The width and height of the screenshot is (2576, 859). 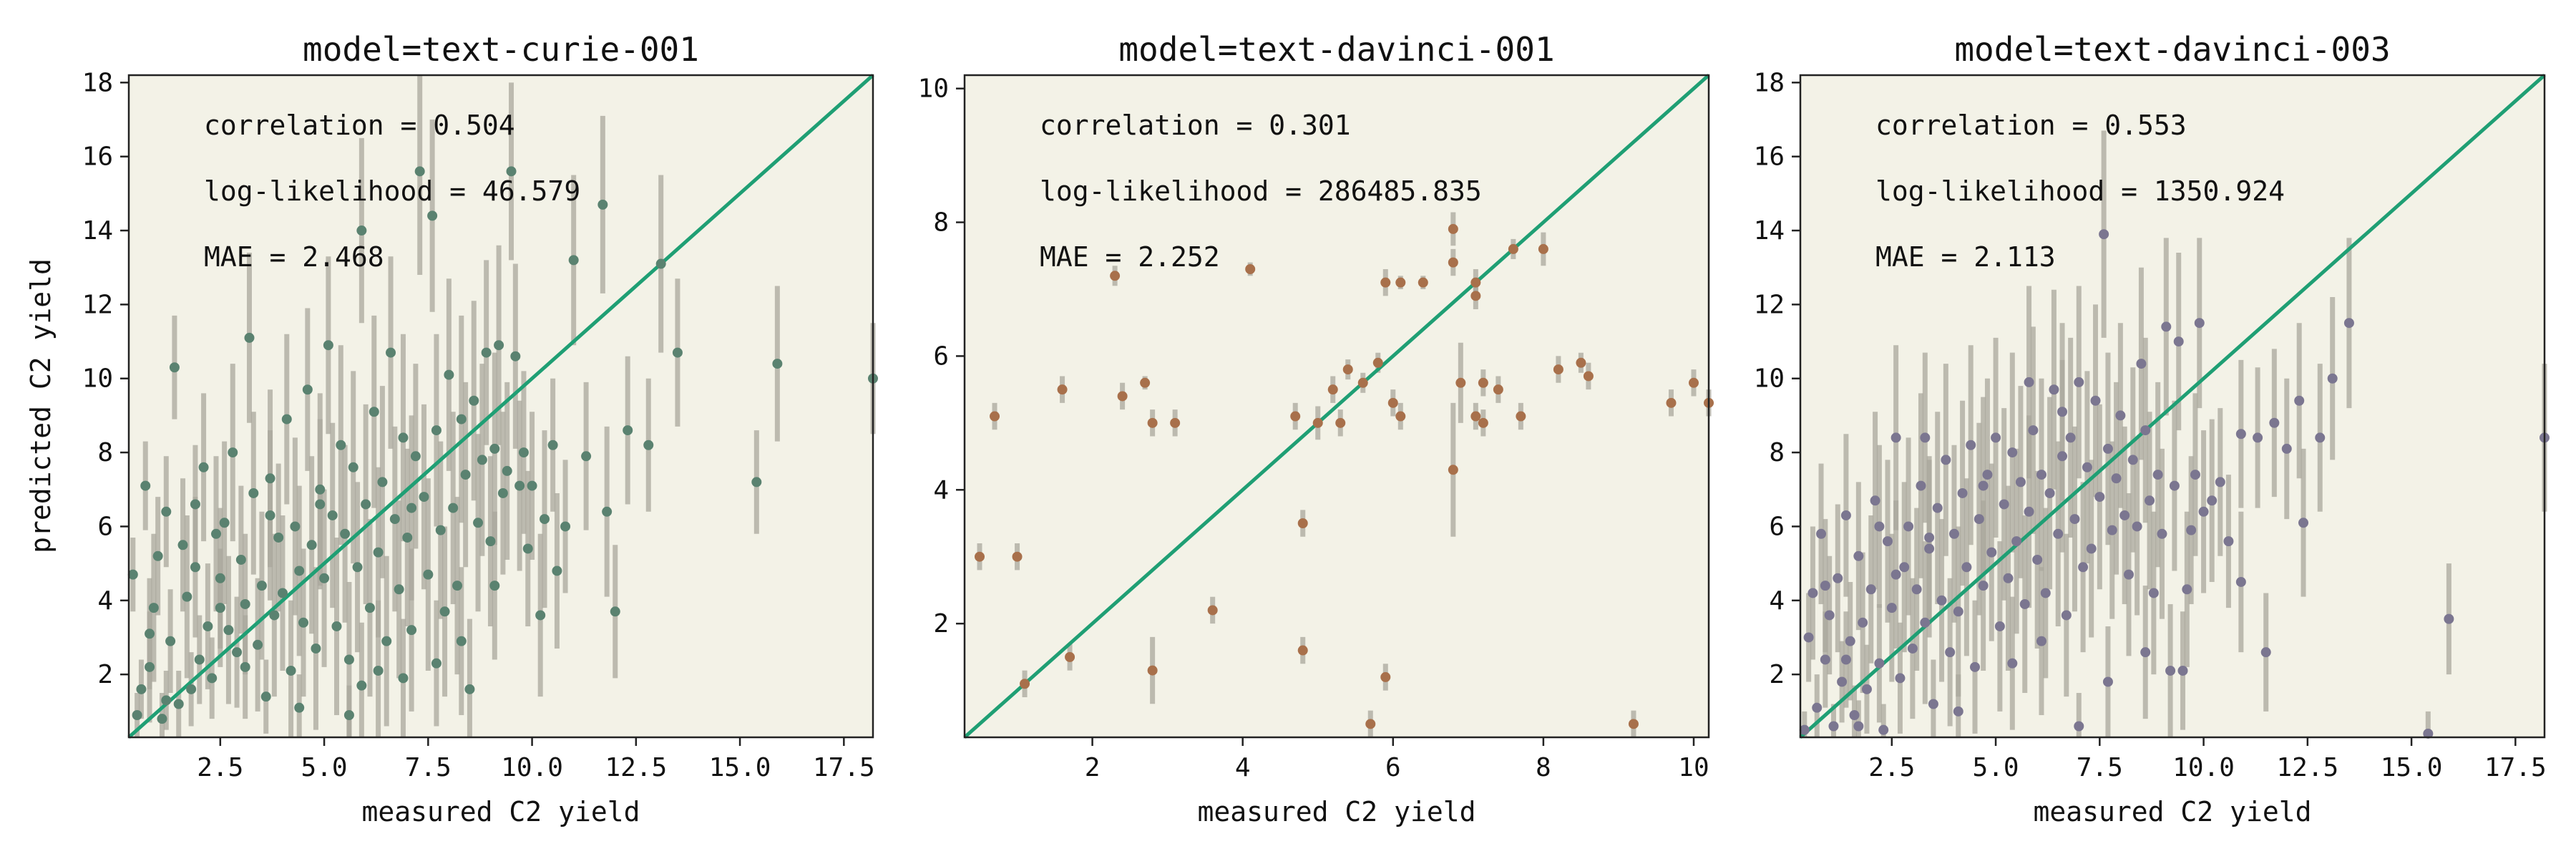 I want to click on x-axis-ticks: 2 4 6 8 10, so click(x=1397, y=759).